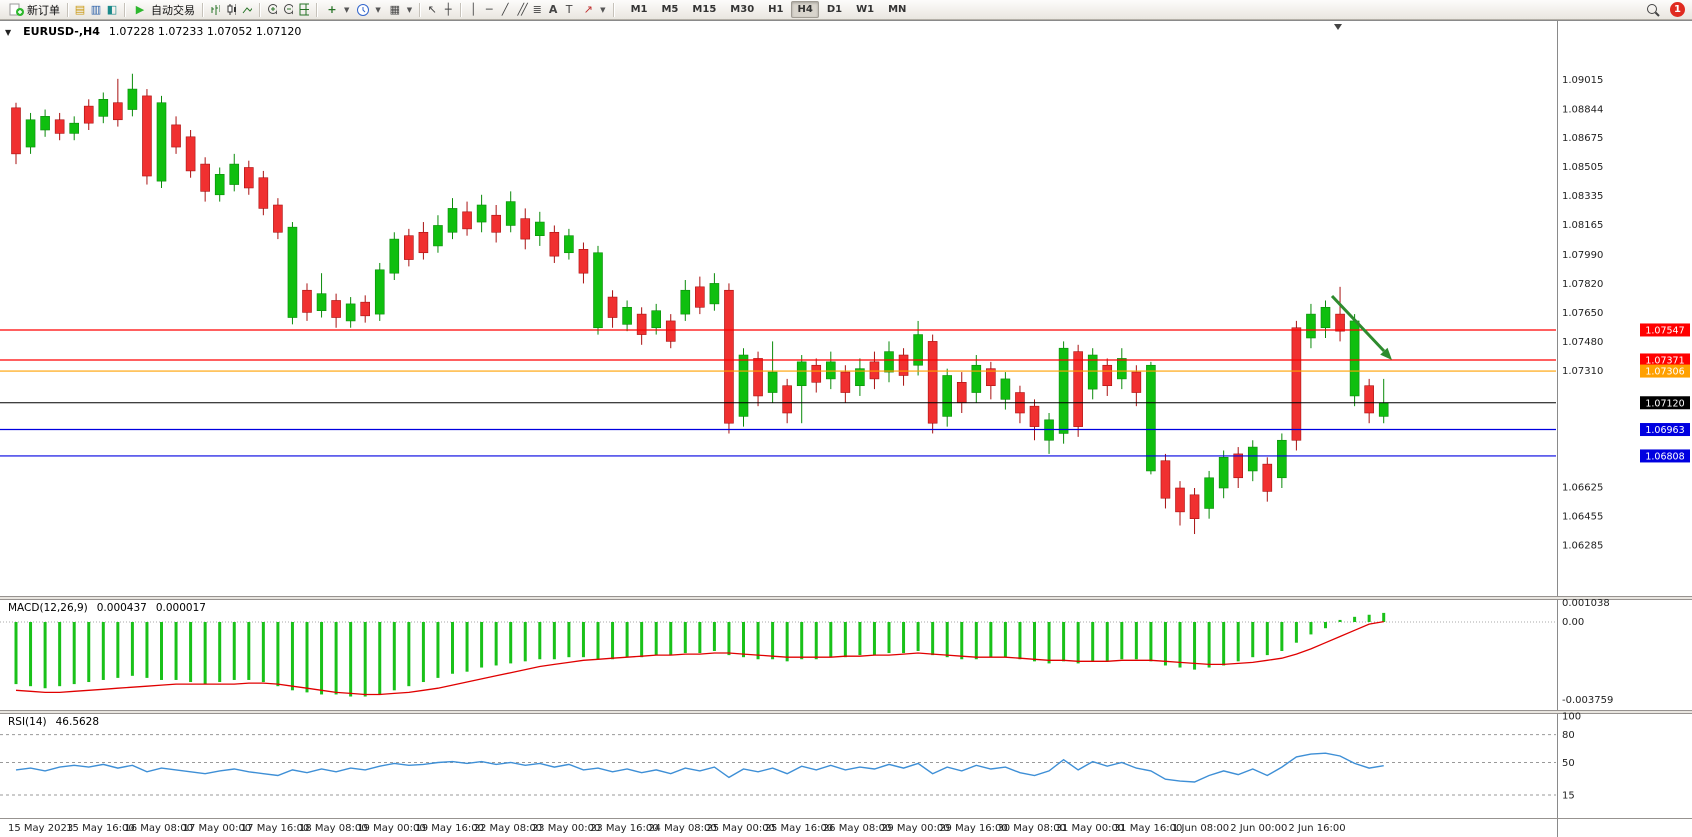  What do you see at coordinates (1677, 9) in the screenshot?
I see `notification-badge: 1` at bounding box center [1677, 9].